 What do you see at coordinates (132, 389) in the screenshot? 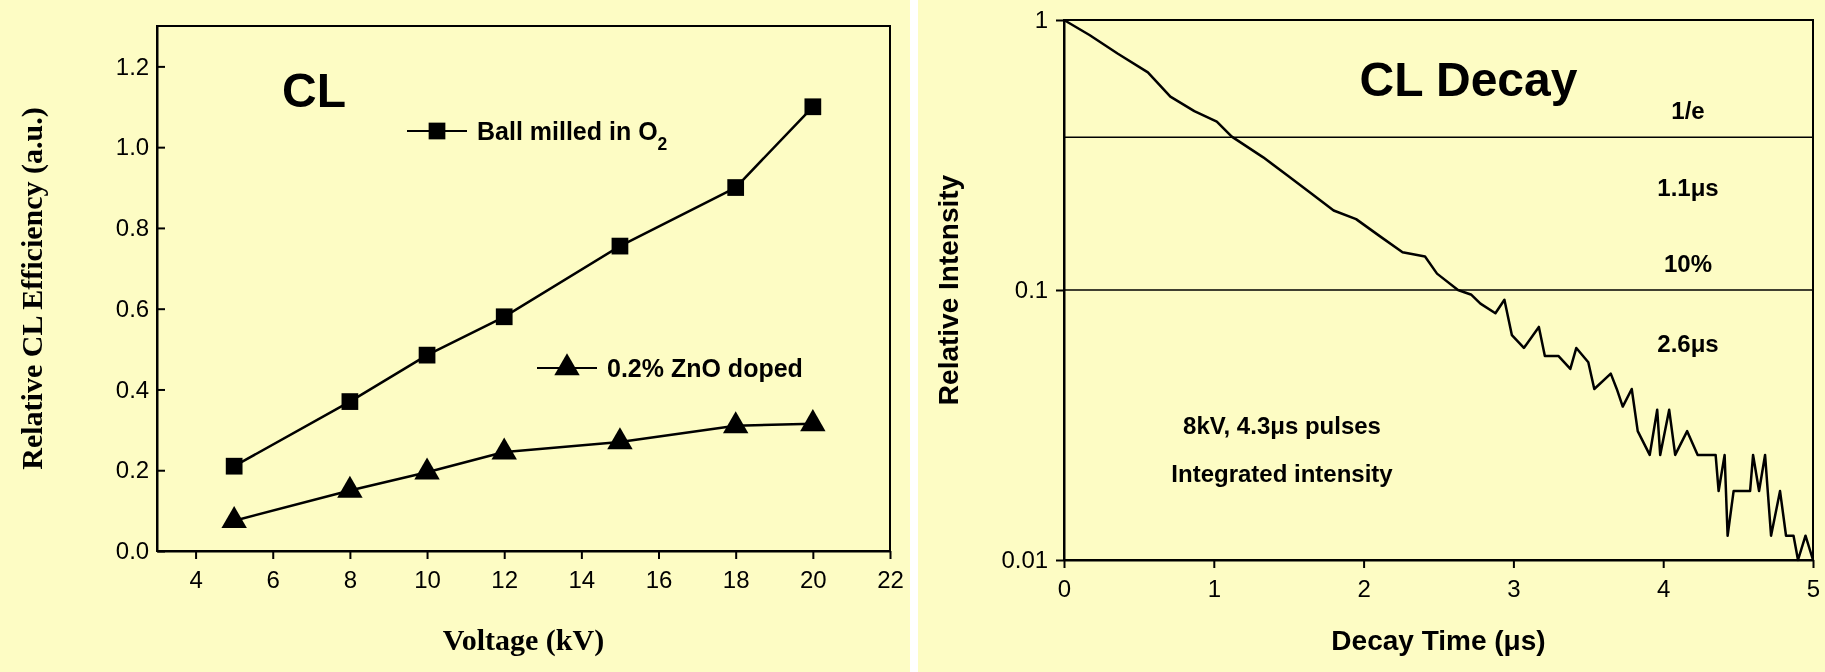
I see `y-tick-label: 0.4` at bounding box center [132, 389].